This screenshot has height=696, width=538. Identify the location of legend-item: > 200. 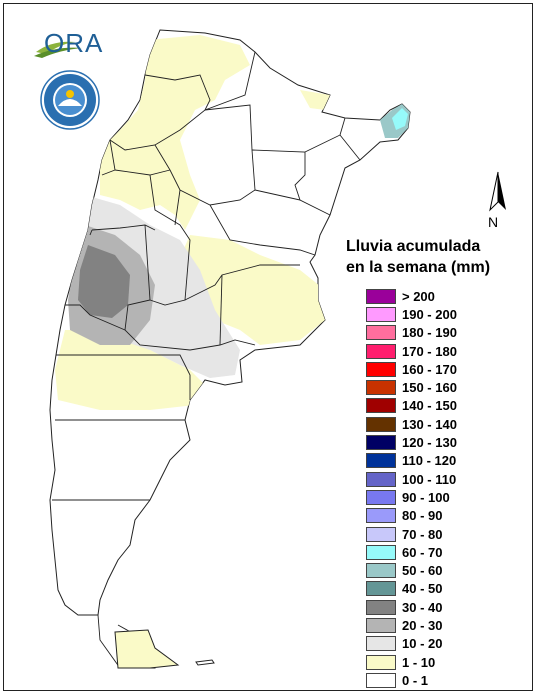
(441, 296).